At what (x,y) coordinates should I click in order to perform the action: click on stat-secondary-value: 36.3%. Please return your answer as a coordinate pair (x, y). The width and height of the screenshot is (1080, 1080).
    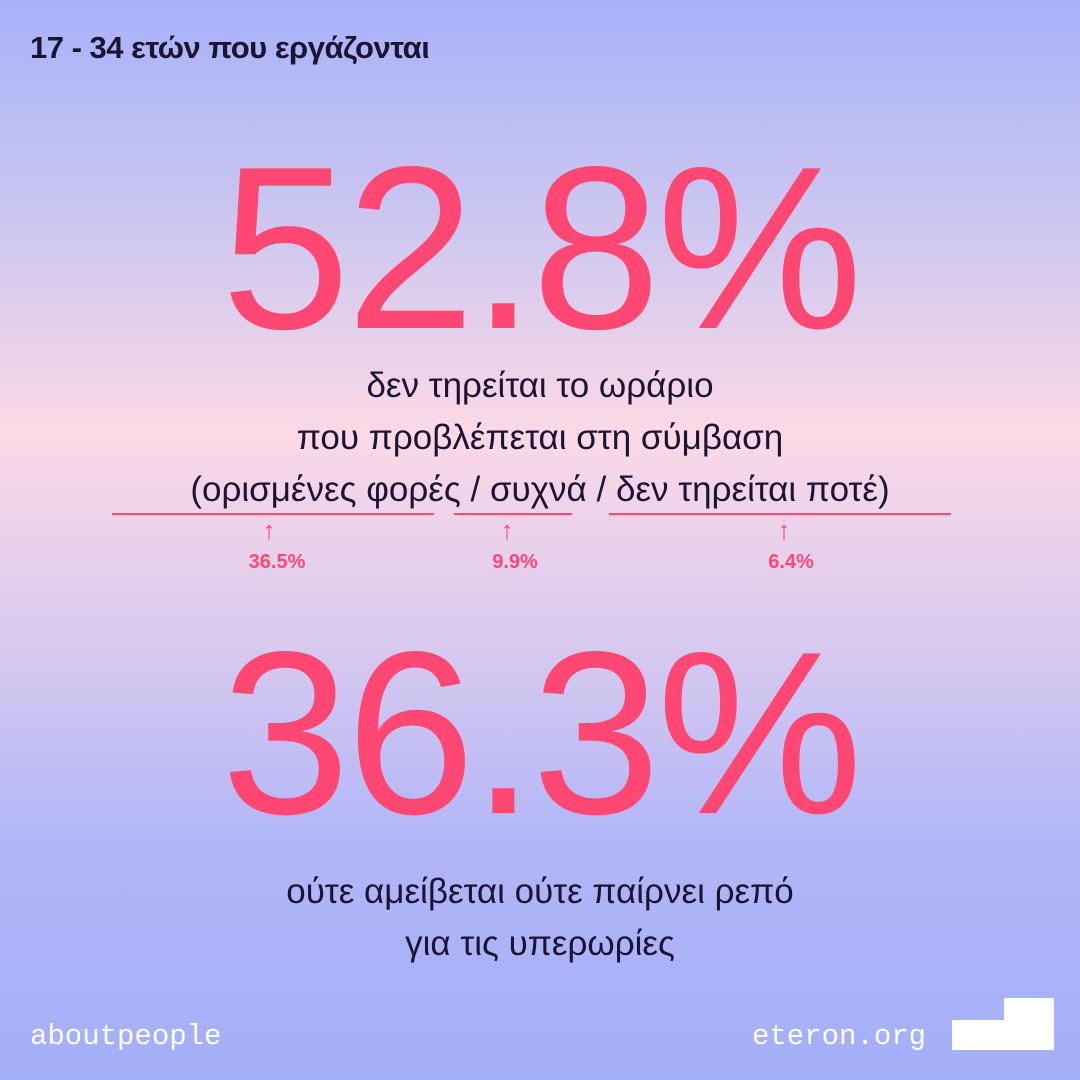
    Looking at the image, I should click on (542, 733).